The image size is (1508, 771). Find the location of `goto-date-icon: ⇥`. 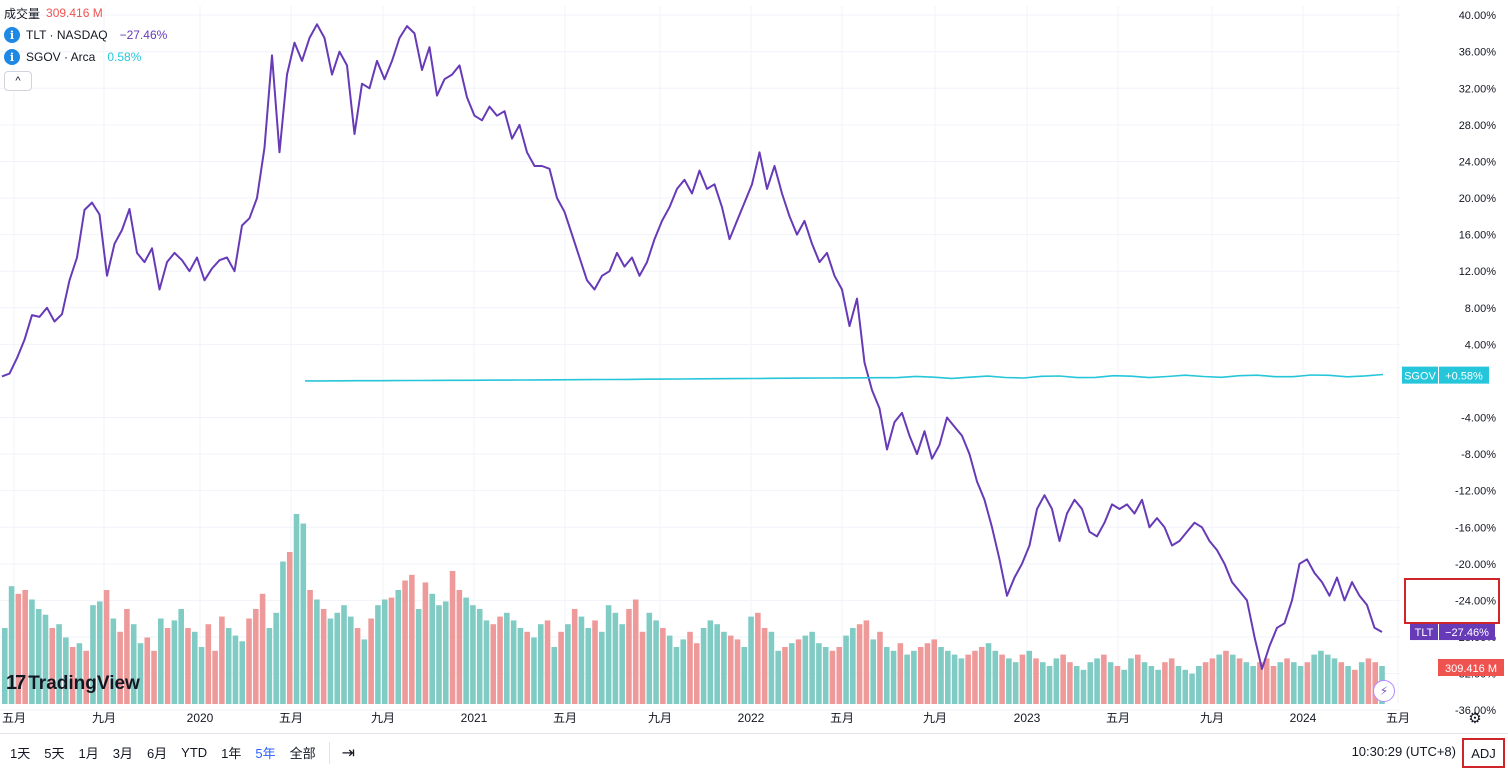

goto-date-icon: ⇥ is located at coordinates (348, 753).